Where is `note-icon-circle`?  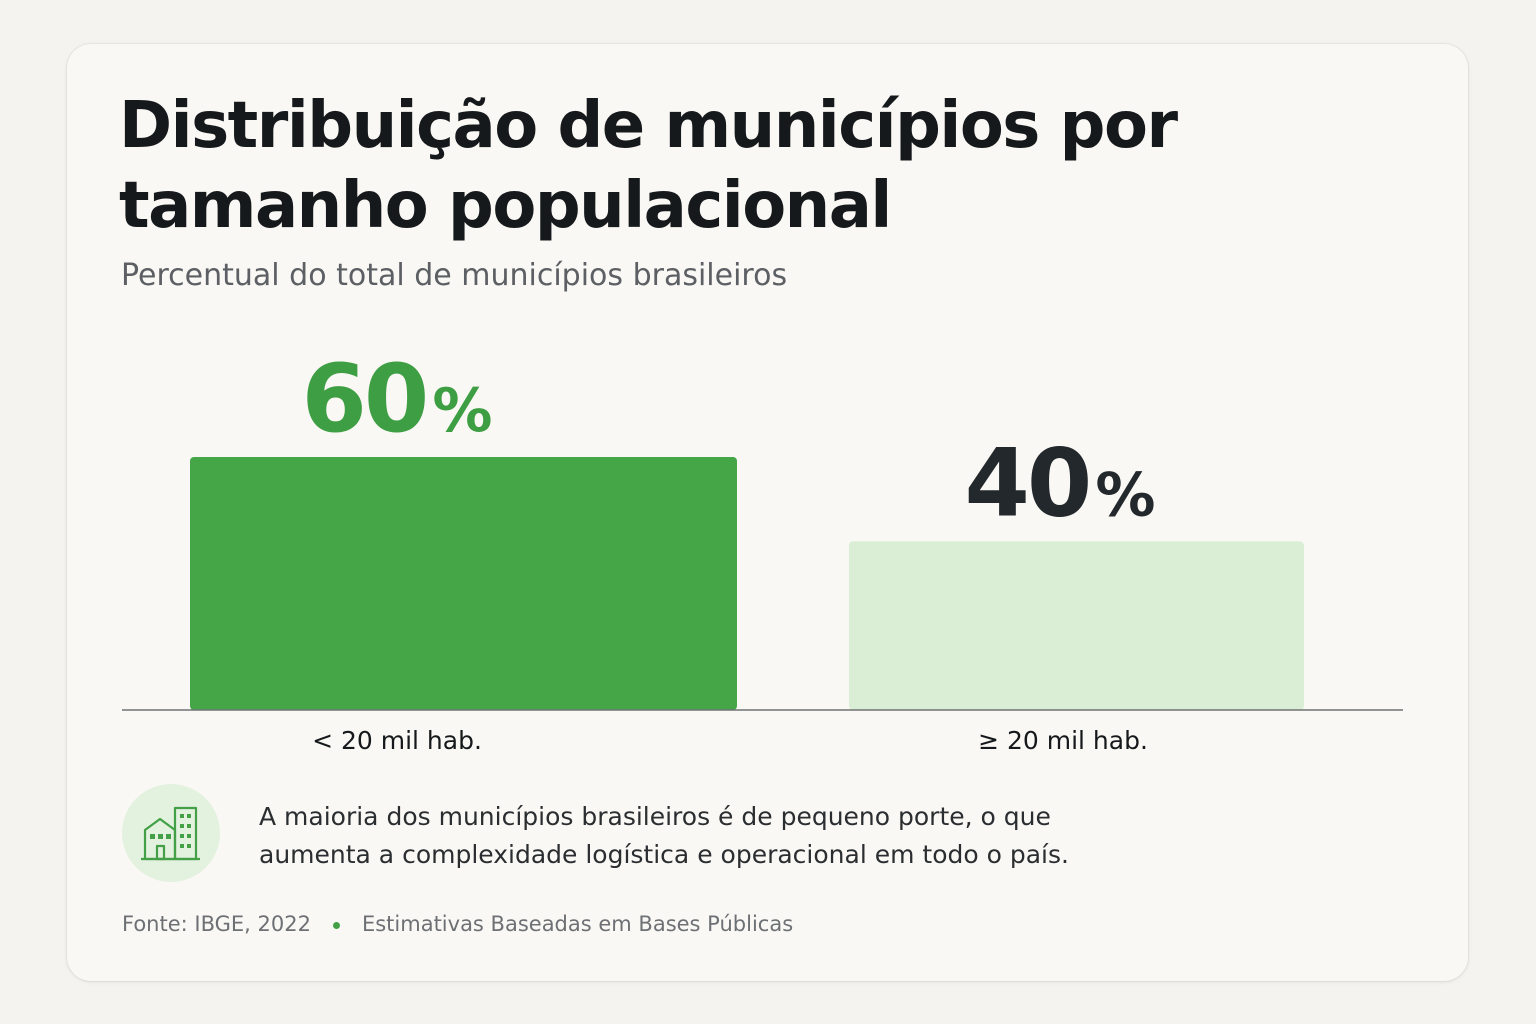
note-icon-circle is located at coordinates (171, 833).